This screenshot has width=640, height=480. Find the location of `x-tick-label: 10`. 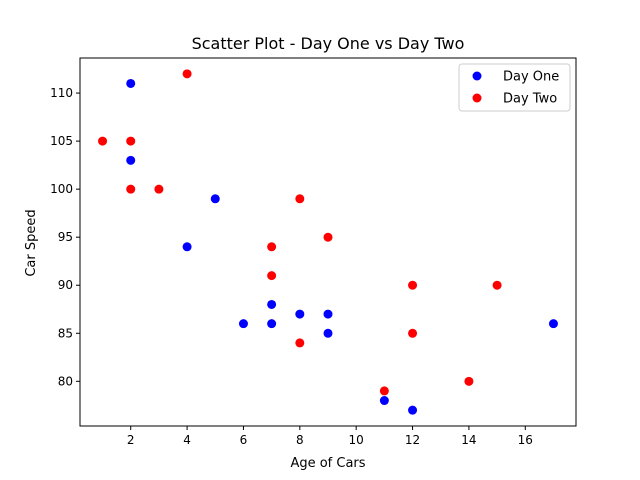

x-tick-label: 10 is located at coordinates (356, 440).